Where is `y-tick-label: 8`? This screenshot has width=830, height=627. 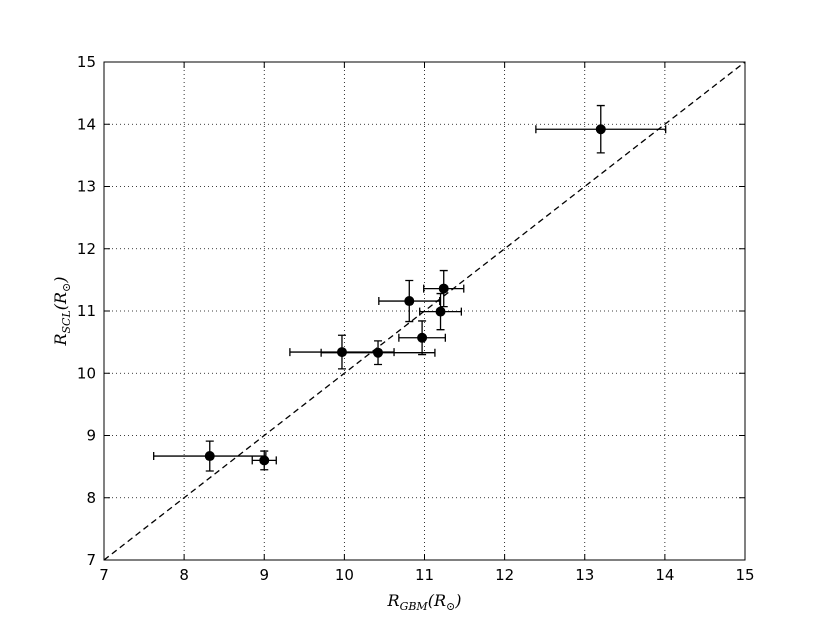 y-tick-label: 8 is located at coordinates (91, 498).